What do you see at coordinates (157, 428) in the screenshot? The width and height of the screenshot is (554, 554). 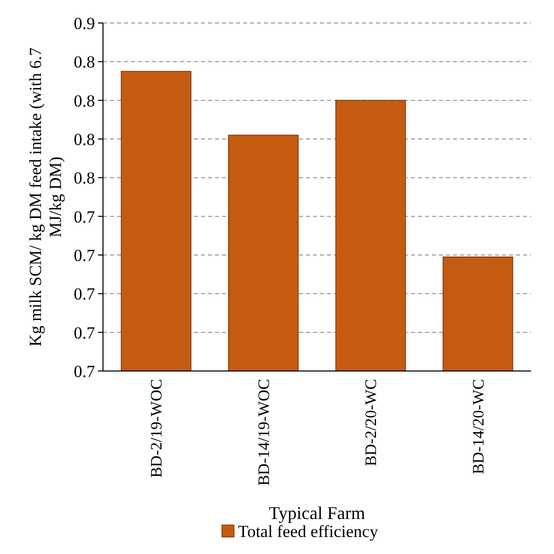 I see `x-tick-label: BD-2/19-WOC` at bounding box center [157, 428].